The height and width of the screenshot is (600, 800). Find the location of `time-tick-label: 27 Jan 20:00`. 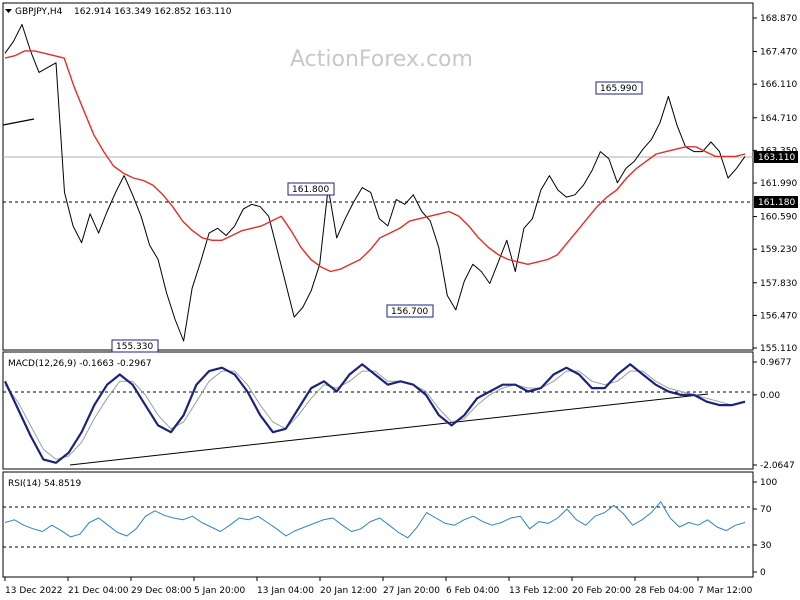

time-tick-label: 27 Jan 20:00 is located at coordinates (411, 591).